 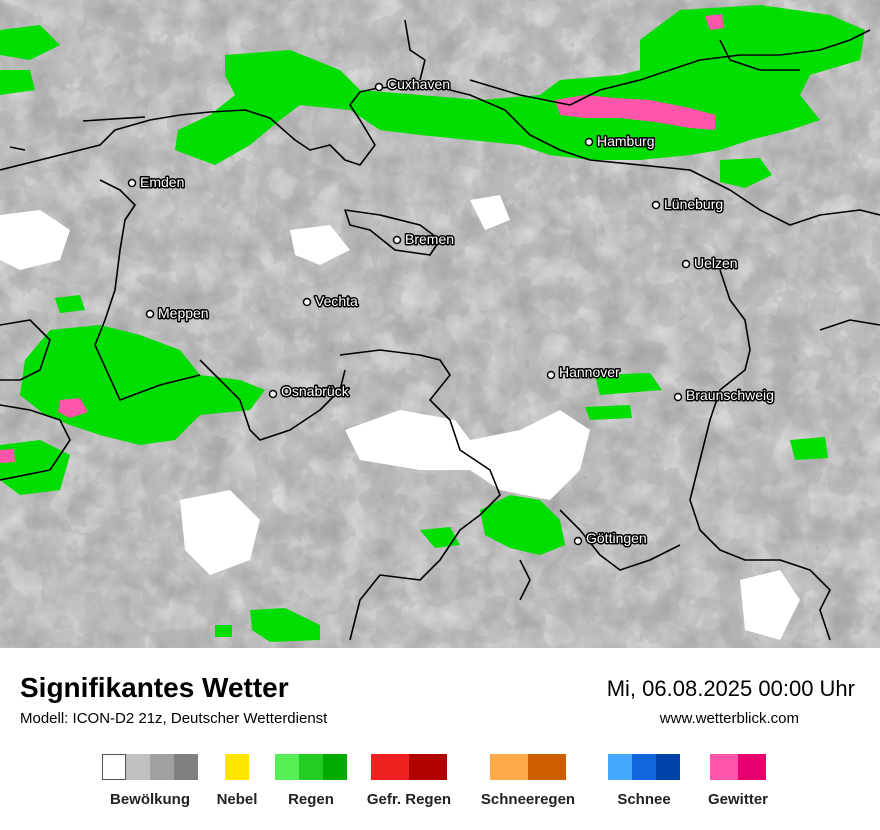 What do you see at coordinates (237, 799) in the screenshot?
I see `legend-label: Nebel` at bounding box center [237, 799].